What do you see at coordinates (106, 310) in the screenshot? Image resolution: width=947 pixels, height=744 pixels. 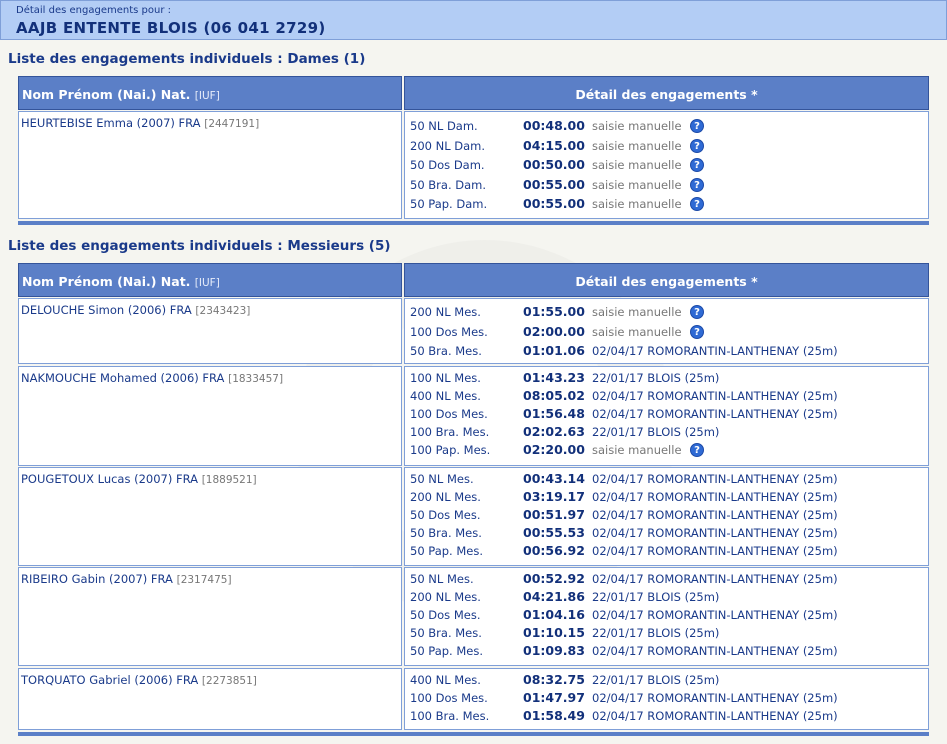 I see `swimmer-name: DELOUCHE Simon (2006) FRA` at bounding box center [106, 310].